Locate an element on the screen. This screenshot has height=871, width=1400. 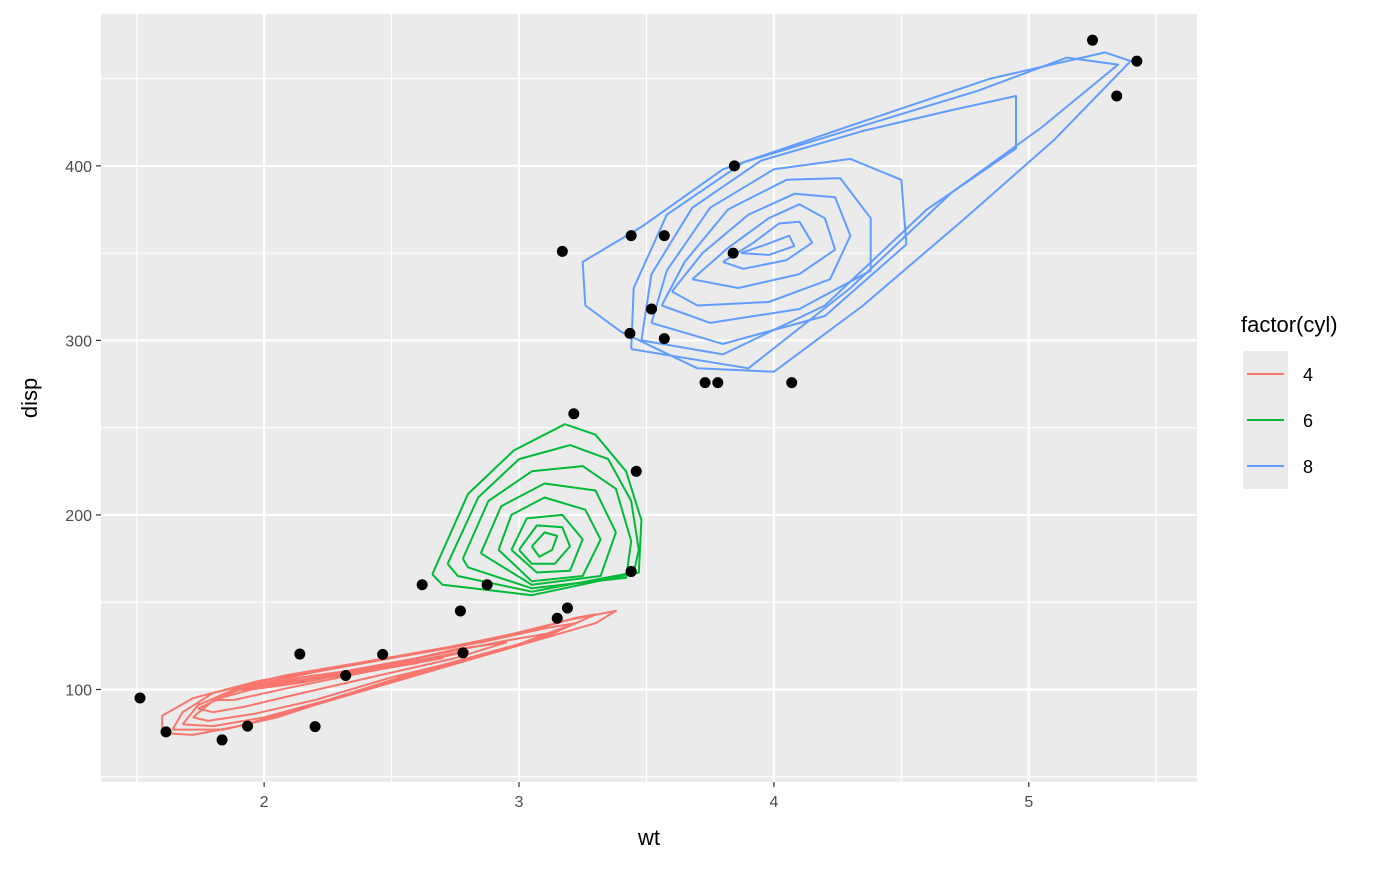
x-axis-title: wt is located at coordinates (648, 837).